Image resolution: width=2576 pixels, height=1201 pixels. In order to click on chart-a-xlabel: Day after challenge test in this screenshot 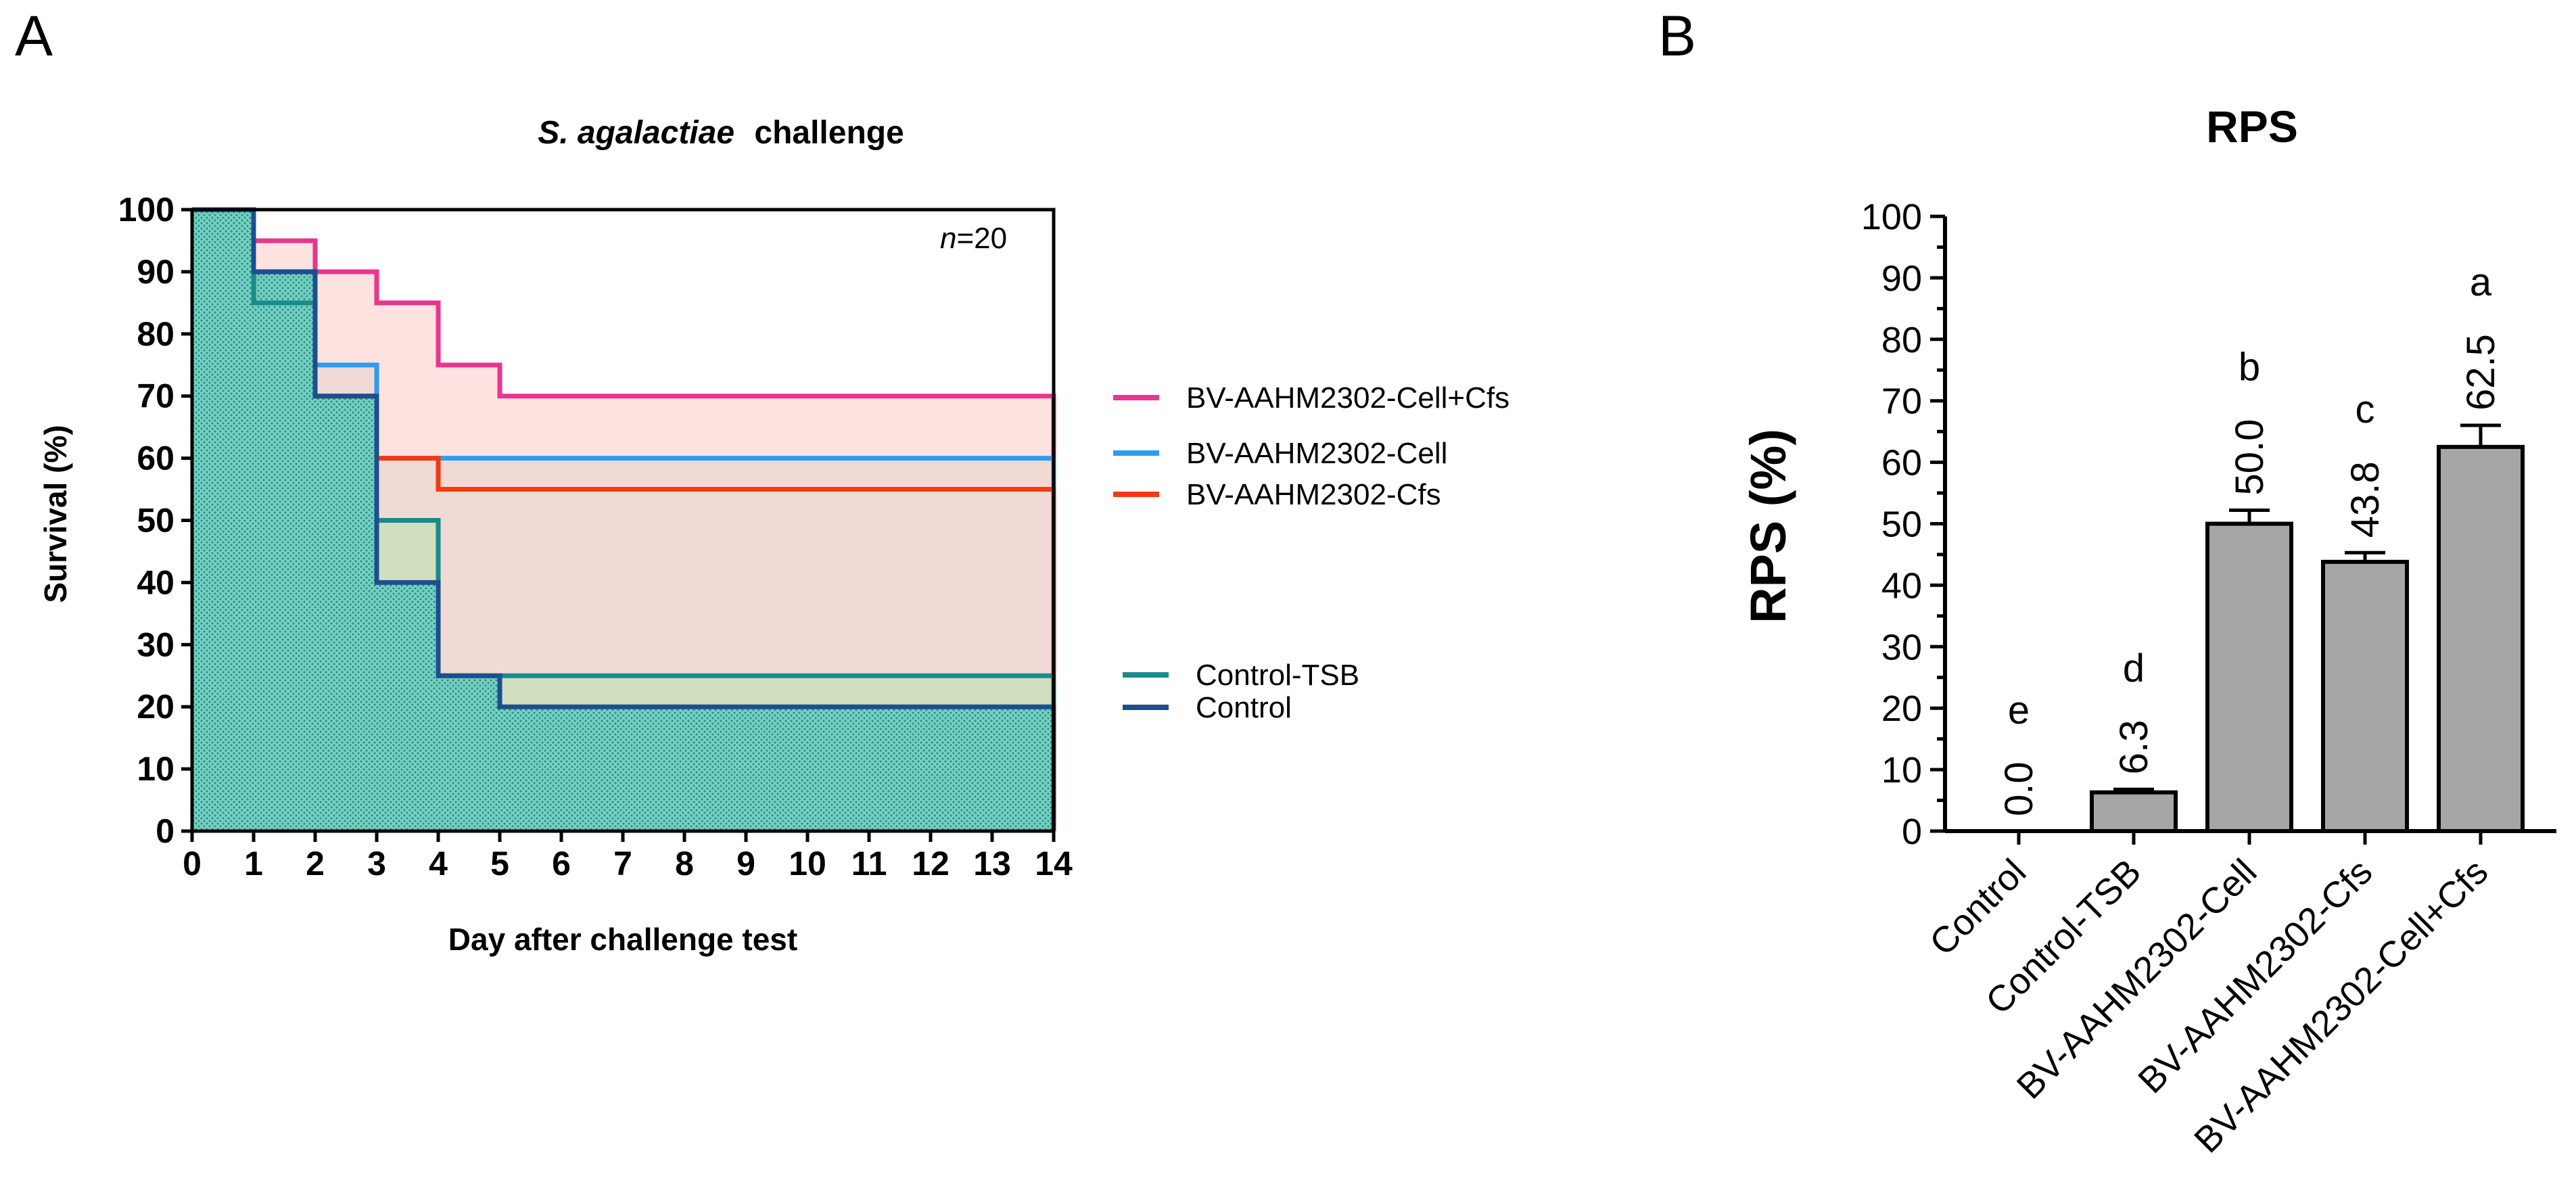, I will do `click(622, 940)`.